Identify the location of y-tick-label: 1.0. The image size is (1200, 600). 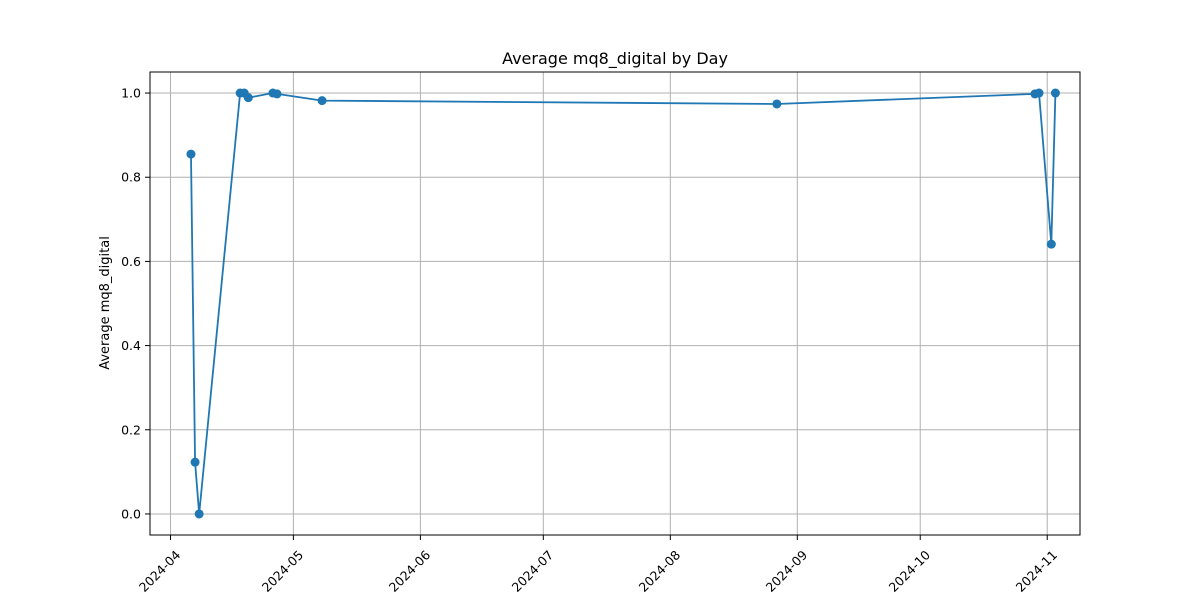
(131, 93).